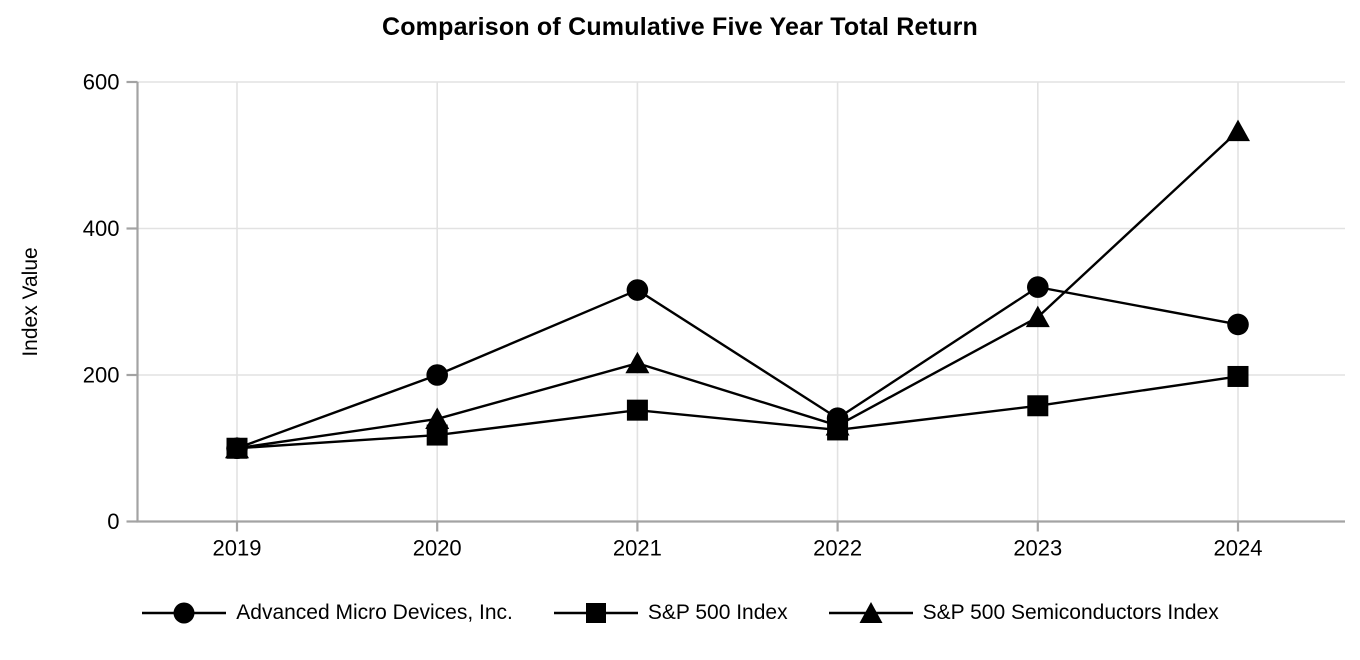 This screenshot has width=1360, height=660. Describe the element at coordinates (437, 548) in the screenshot. I see `x-tick-label: 2020` at that location.